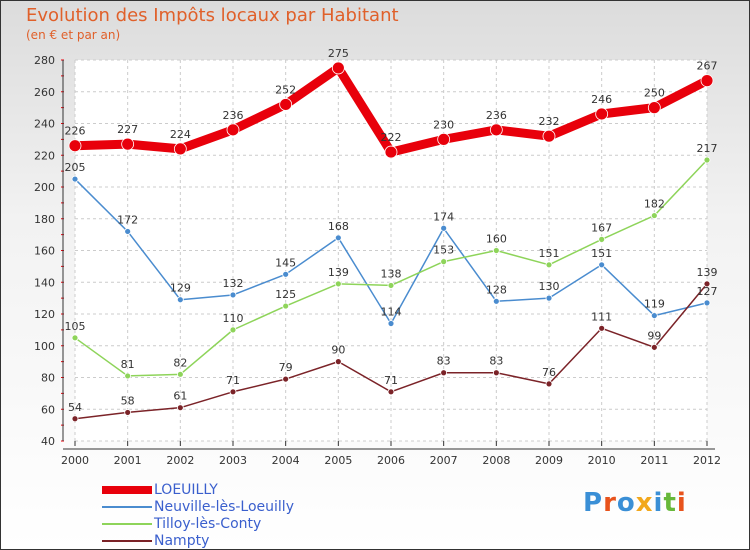 This screenshot has height=550, width=750. What do you see at coordinates (127, 541) in the screenshot?
I see `legend-swatch-nampty` at bounding box center [127, 541].